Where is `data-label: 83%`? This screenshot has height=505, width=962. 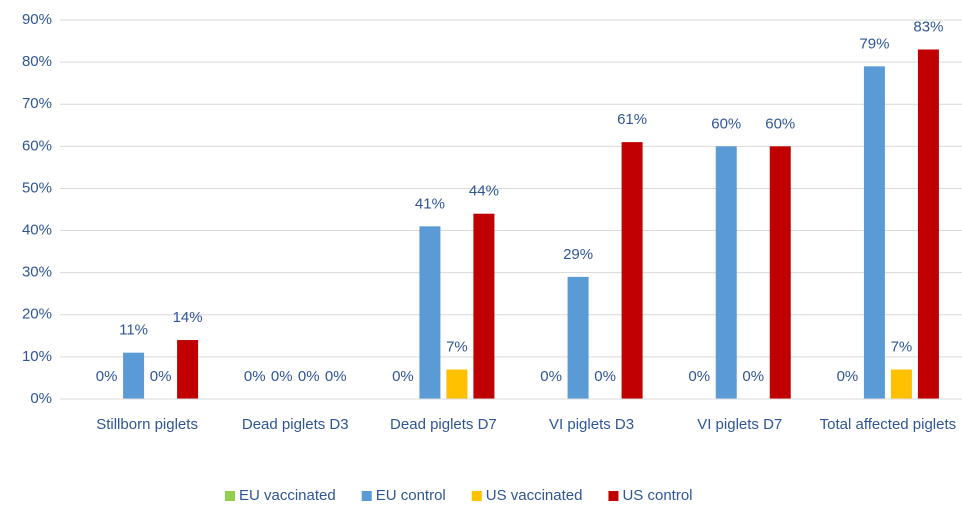 data-label: 83% is located at coordinates (928, 26).